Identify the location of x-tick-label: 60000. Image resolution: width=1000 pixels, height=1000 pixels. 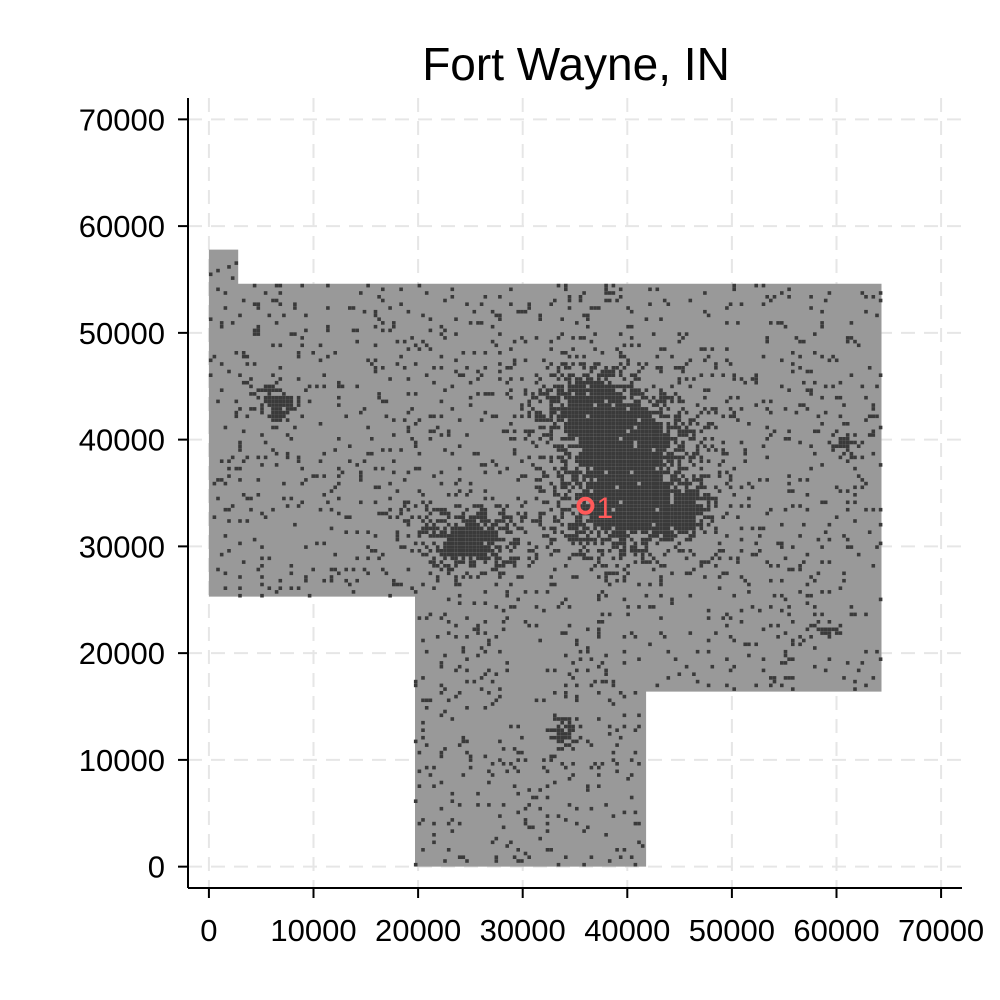
(836, 930).